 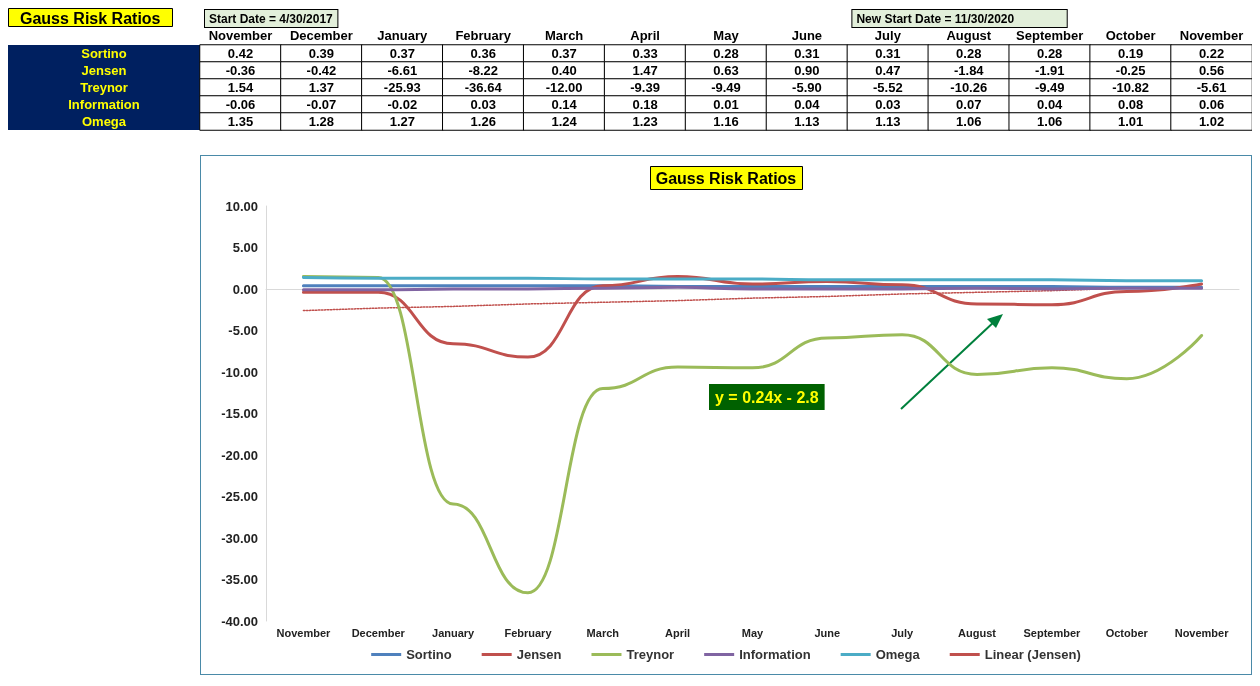 What do you see at coordinates (977, 632) in the screenshot?
I see `x-tick-label: August` at bounding box center [977, 632].